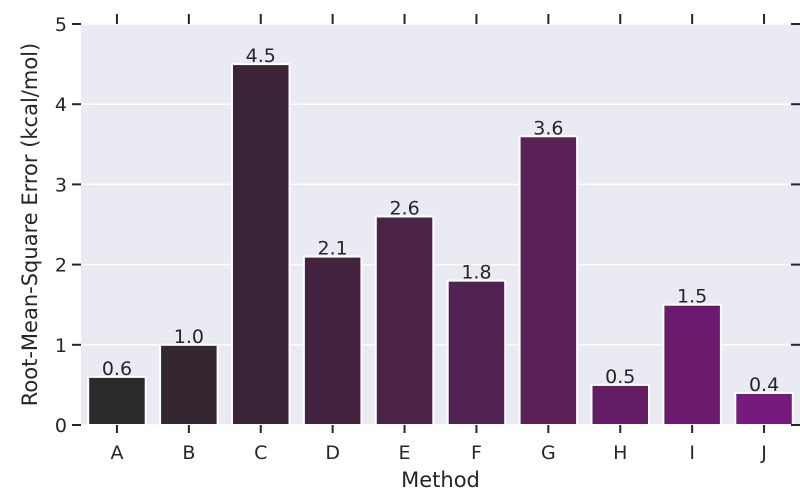 The height and width of the screenshot is (500, 800). Describe the element at coordinates (763, 453) in the screenshot. I see `x-tick-label: J` at that location.